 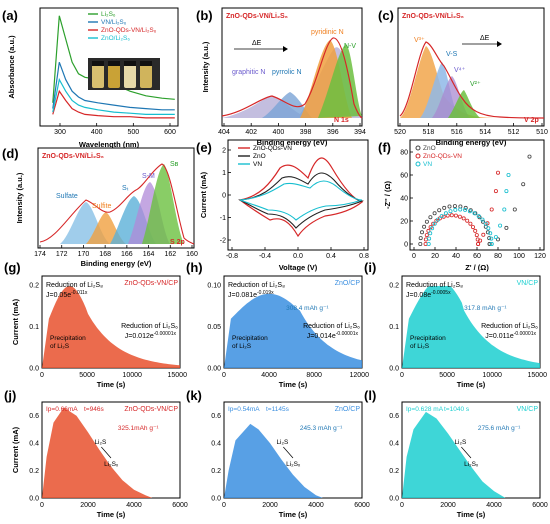 What do you see at coordinates (117, 204) in the screenshot?
I see `envelope-d` at bounding box center [117, 204].